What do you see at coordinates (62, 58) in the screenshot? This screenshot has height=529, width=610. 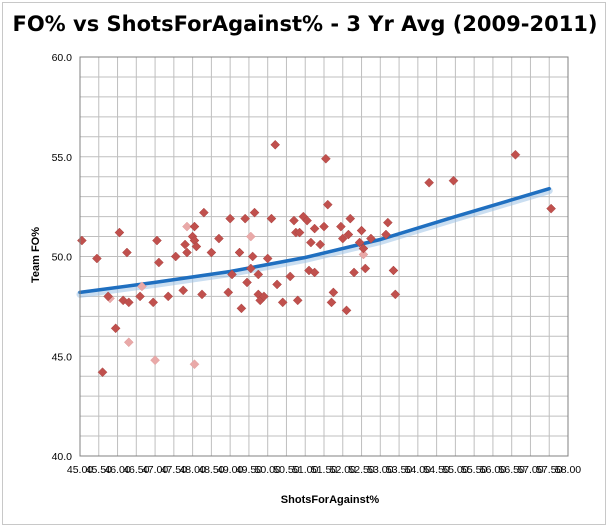 I see `y-tick-label: 60.0` at bounding box center [62, 58].